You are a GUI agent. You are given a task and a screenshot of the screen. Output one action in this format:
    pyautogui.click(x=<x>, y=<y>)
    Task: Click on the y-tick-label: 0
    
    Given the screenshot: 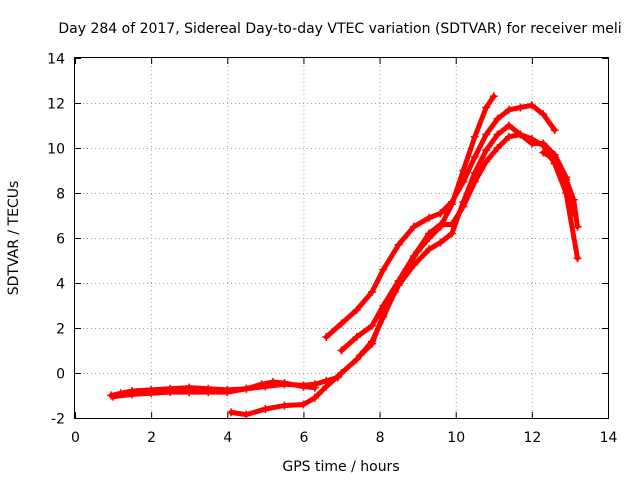 What is the action you would take?
    pyautogui.click(x=60, y=375)
    